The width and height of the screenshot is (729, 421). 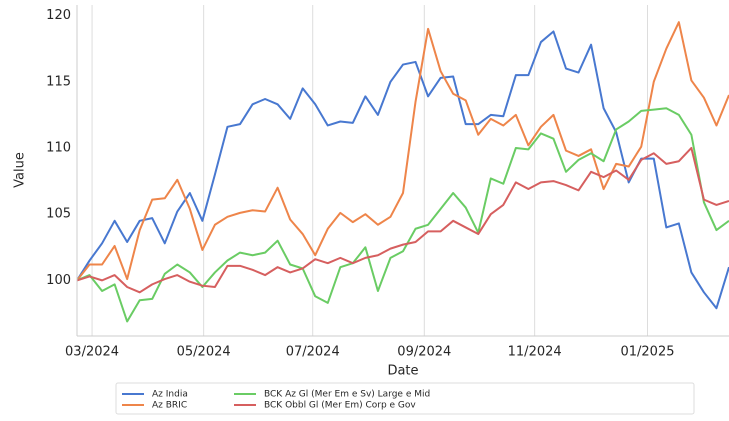 I want to click on legend-box, so click(x=405, y=398).